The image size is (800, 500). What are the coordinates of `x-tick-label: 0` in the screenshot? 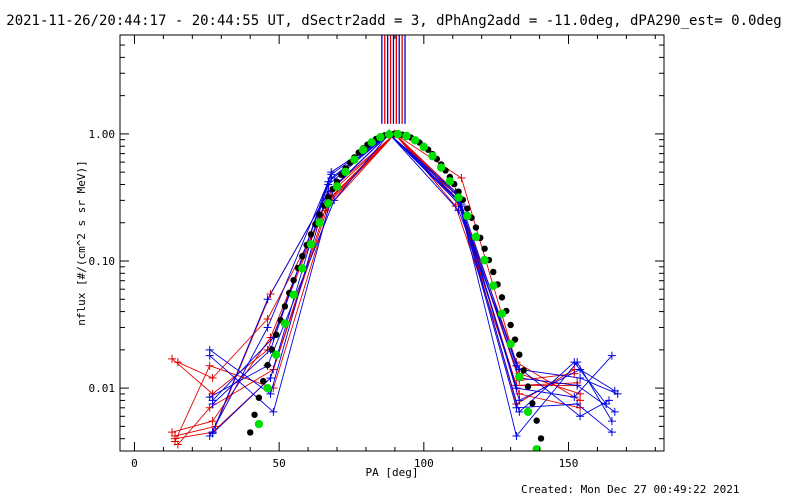 It's located at (134, 463).